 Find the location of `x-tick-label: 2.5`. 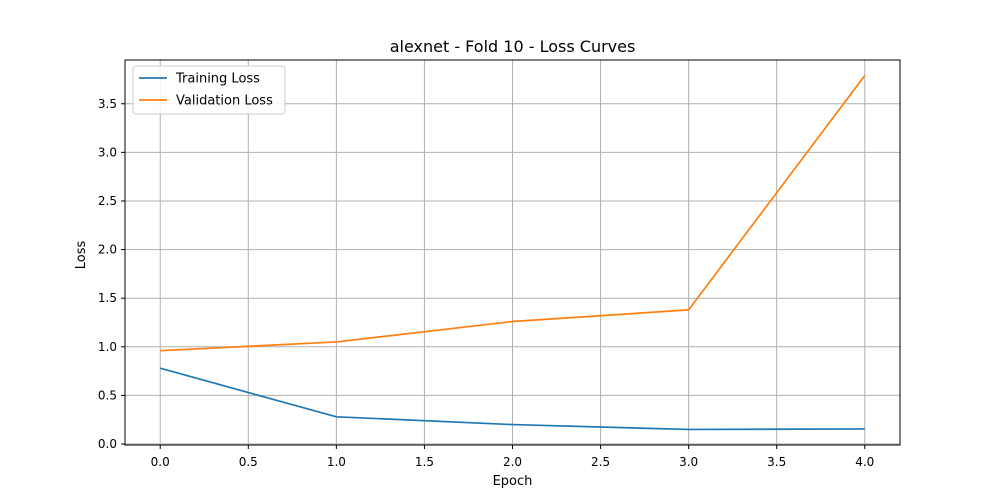

x-tick-label: 2.5 is located at coordinates (600, 462).